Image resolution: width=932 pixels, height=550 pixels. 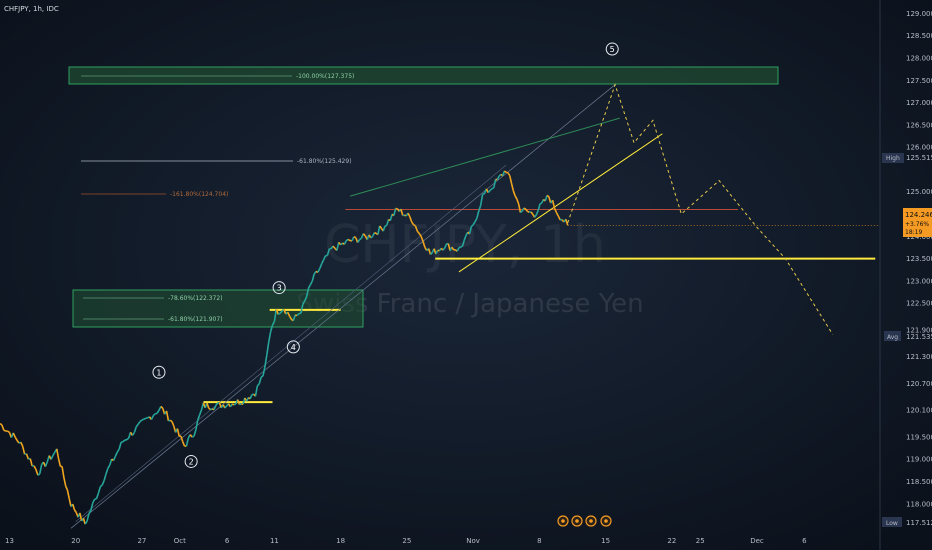 What do you see at coordinates (141, 541) in the screenshot?
I see `x-tick-label: 27` at bounding box center [141, 541].